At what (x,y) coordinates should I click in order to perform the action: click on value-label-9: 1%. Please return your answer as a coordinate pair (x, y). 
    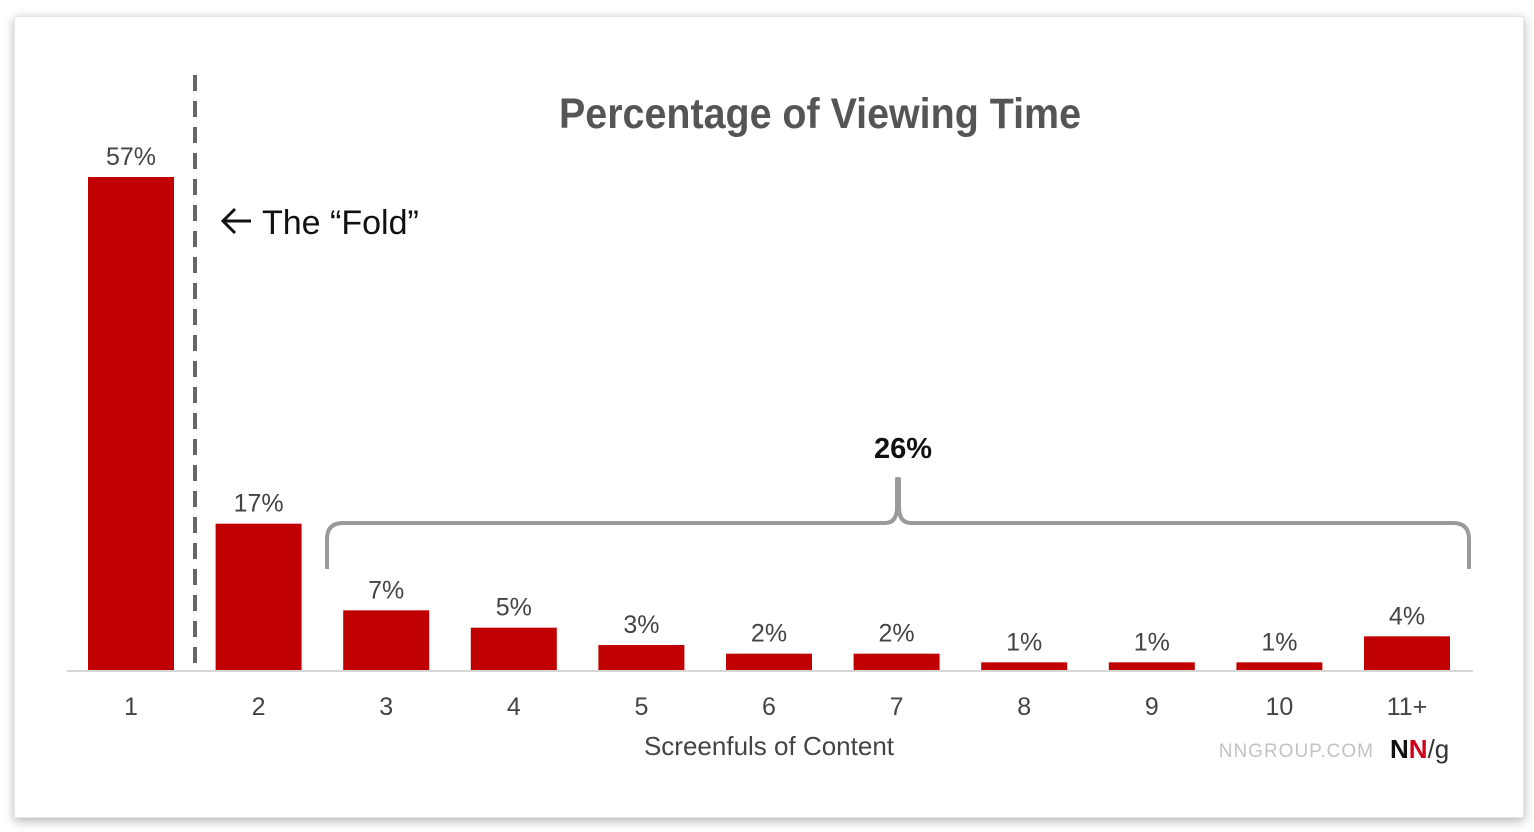
    Looking at the image, I should click on (1152, 642).